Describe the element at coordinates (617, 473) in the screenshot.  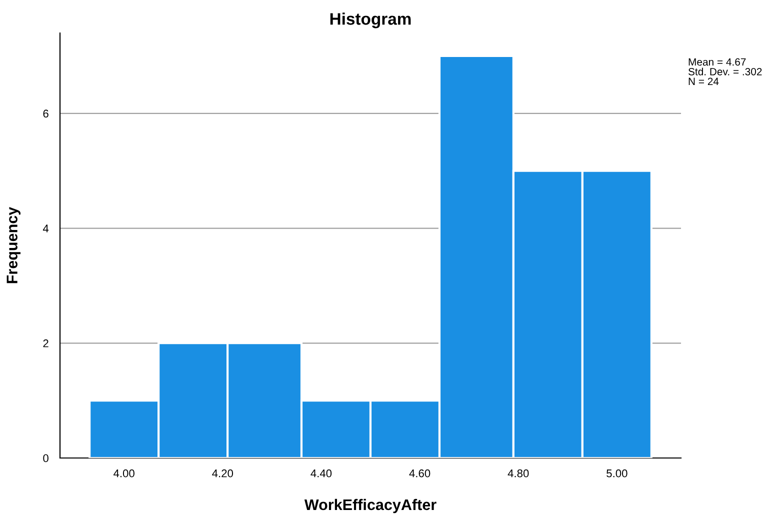
I see `x-tick-label: 5.00` at that location.